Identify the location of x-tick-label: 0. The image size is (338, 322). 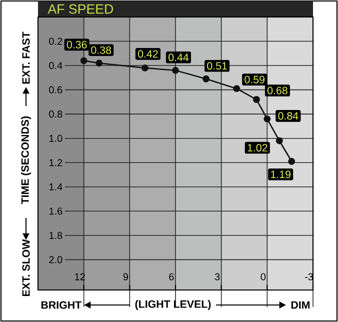
(263, 276).